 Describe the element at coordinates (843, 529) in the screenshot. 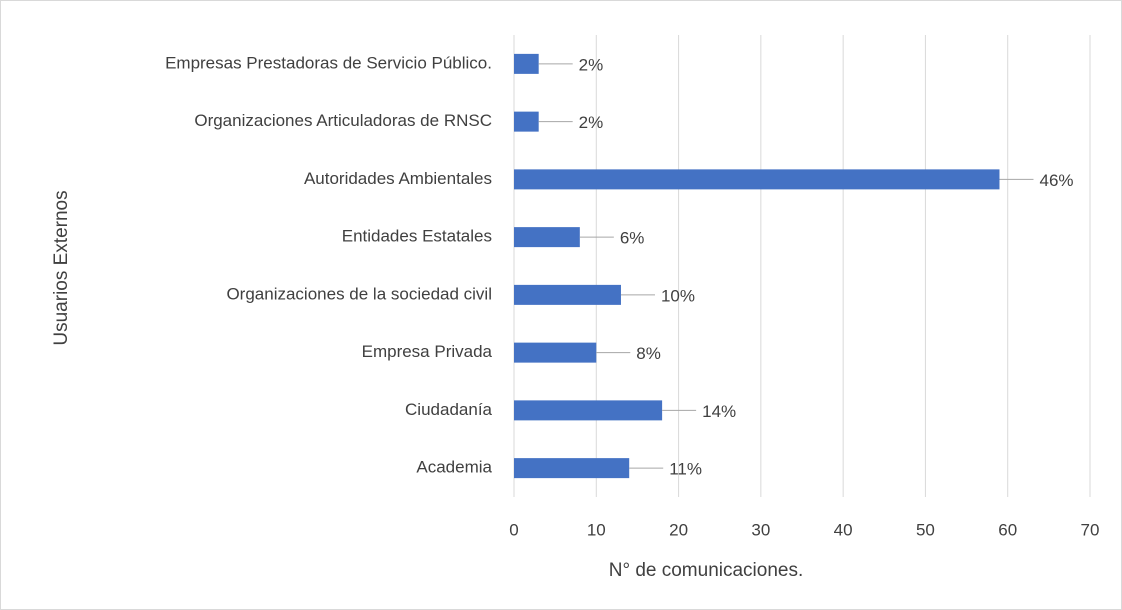

I see `x-tick-label: 40` at that location.